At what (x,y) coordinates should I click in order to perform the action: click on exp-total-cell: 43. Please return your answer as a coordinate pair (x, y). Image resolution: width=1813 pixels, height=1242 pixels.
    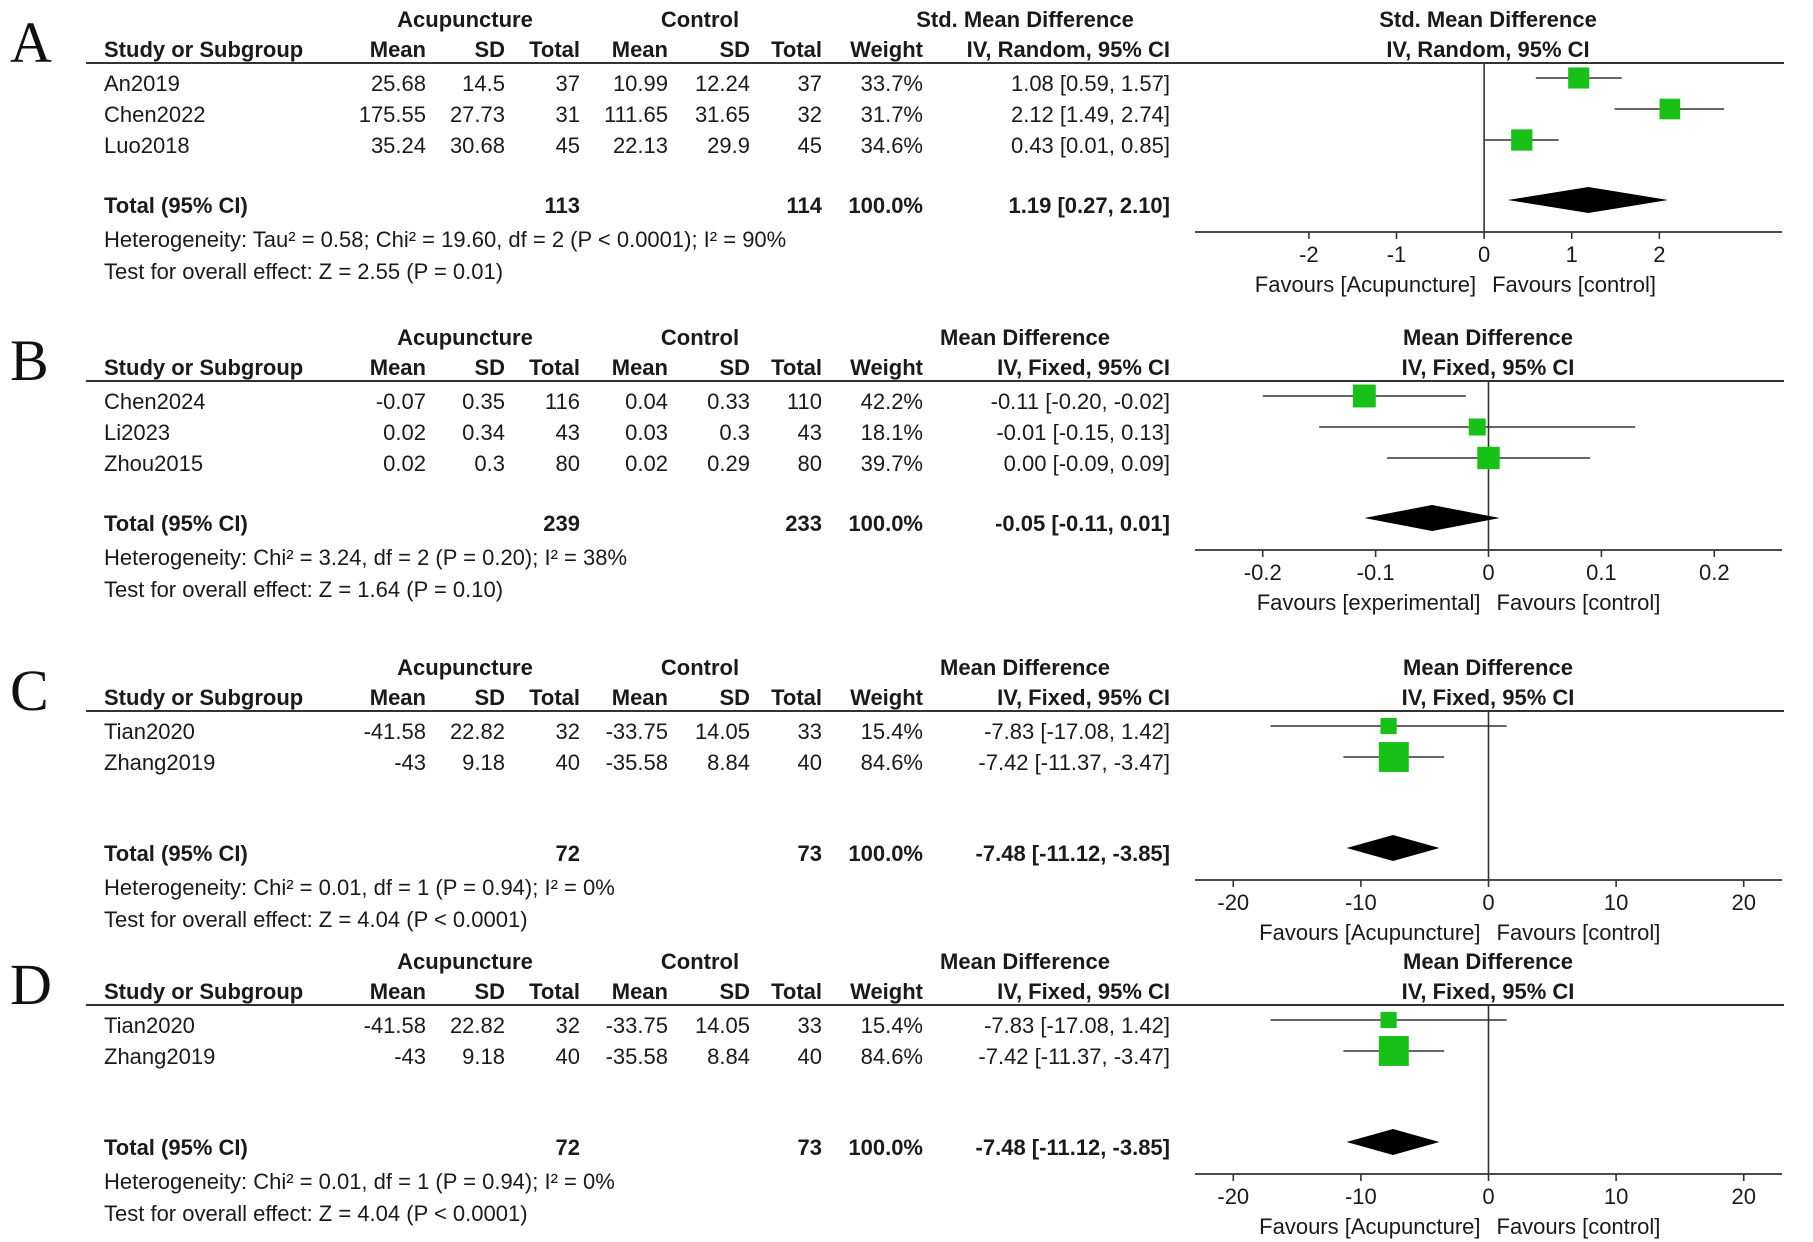
    Looking at the image, I should click on (567, 432).